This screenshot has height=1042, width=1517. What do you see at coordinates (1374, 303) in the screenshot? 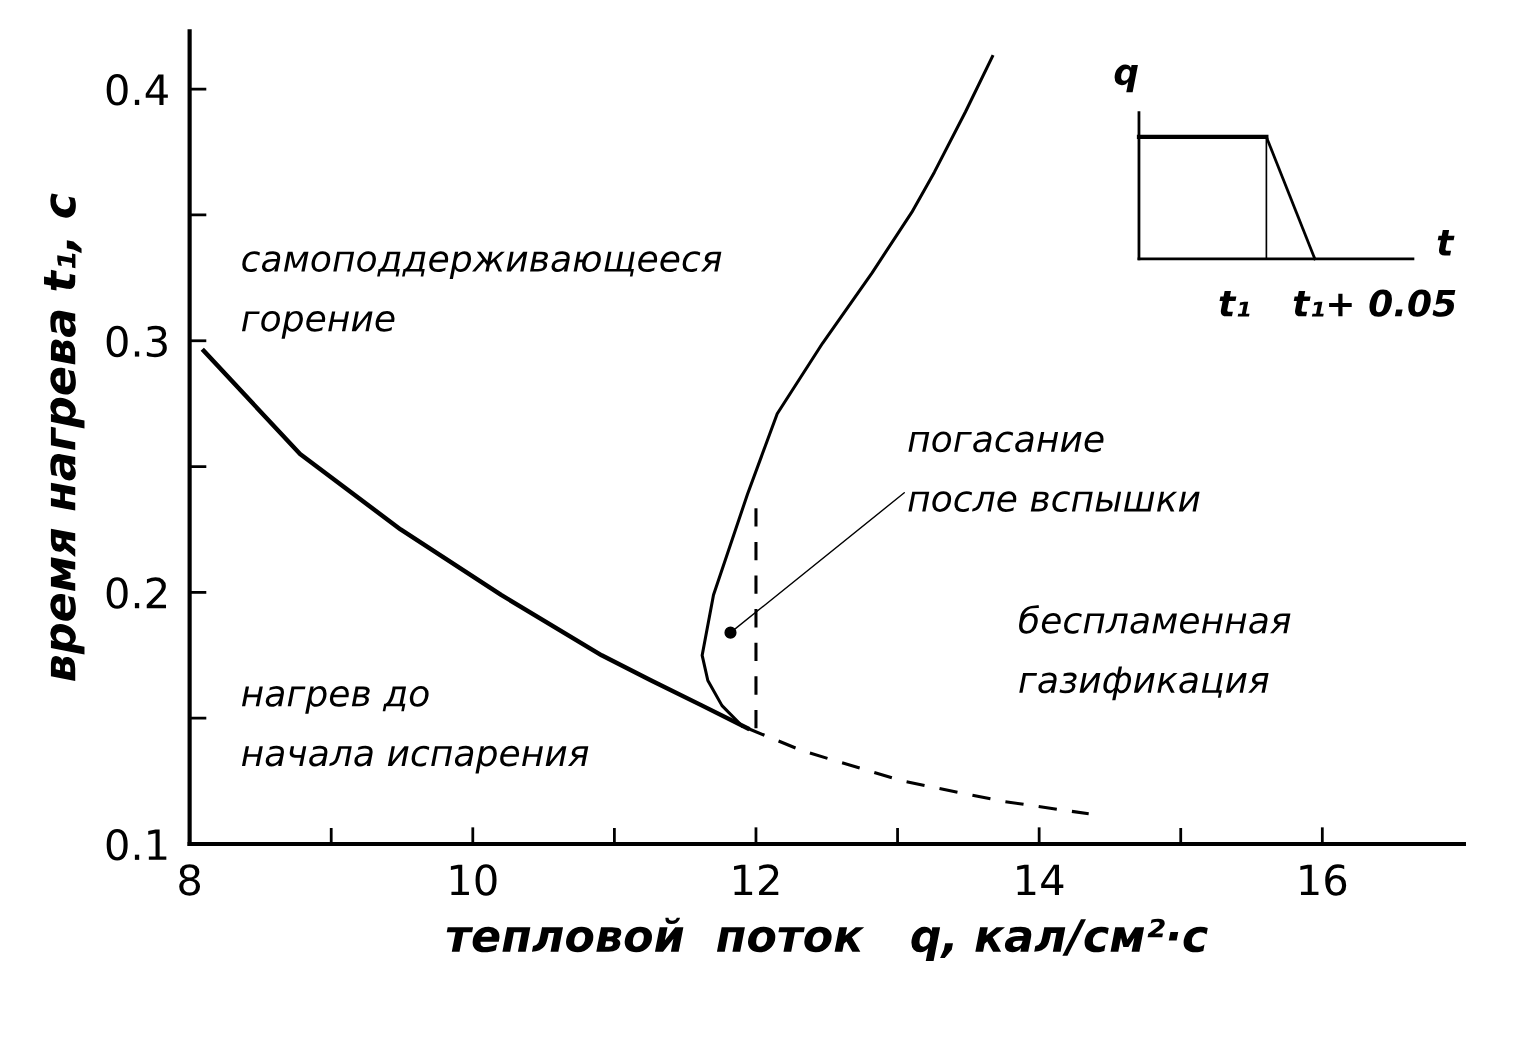
I see `annotation: t₁+ 0.05` at bounding box center [1374, 303].